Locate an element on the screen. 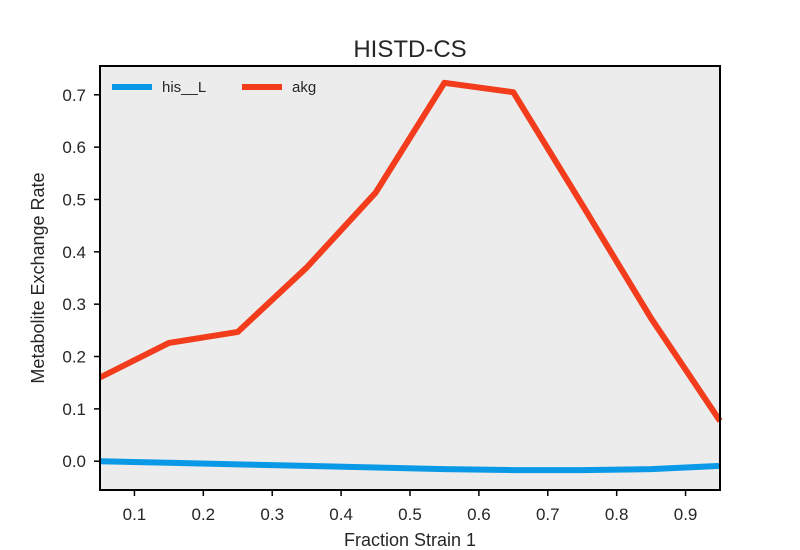  y-tick-label: 0.5 is located at coordinates (74, 199).